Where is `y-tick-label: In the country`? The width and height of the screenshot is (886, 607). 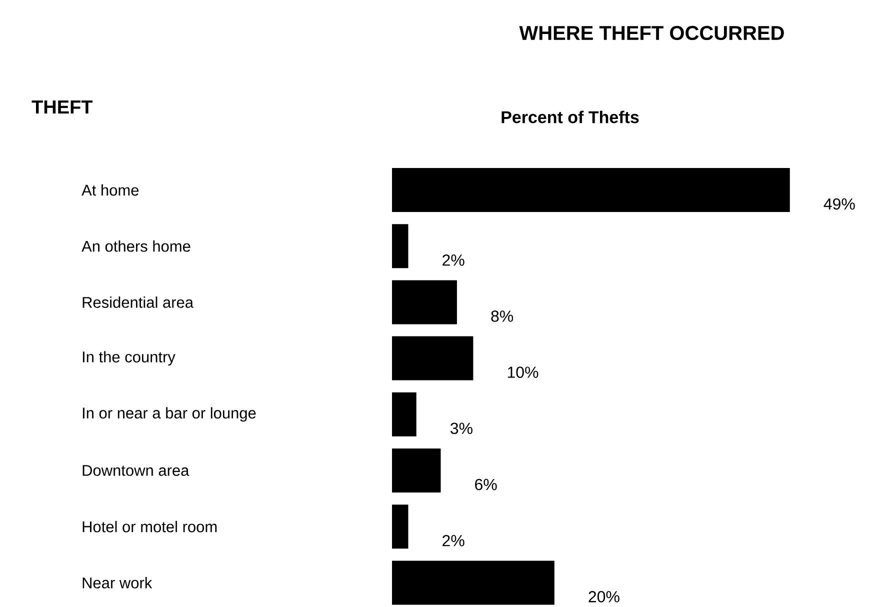
y-tick-label: In the country is located at coordinates (129, 358).